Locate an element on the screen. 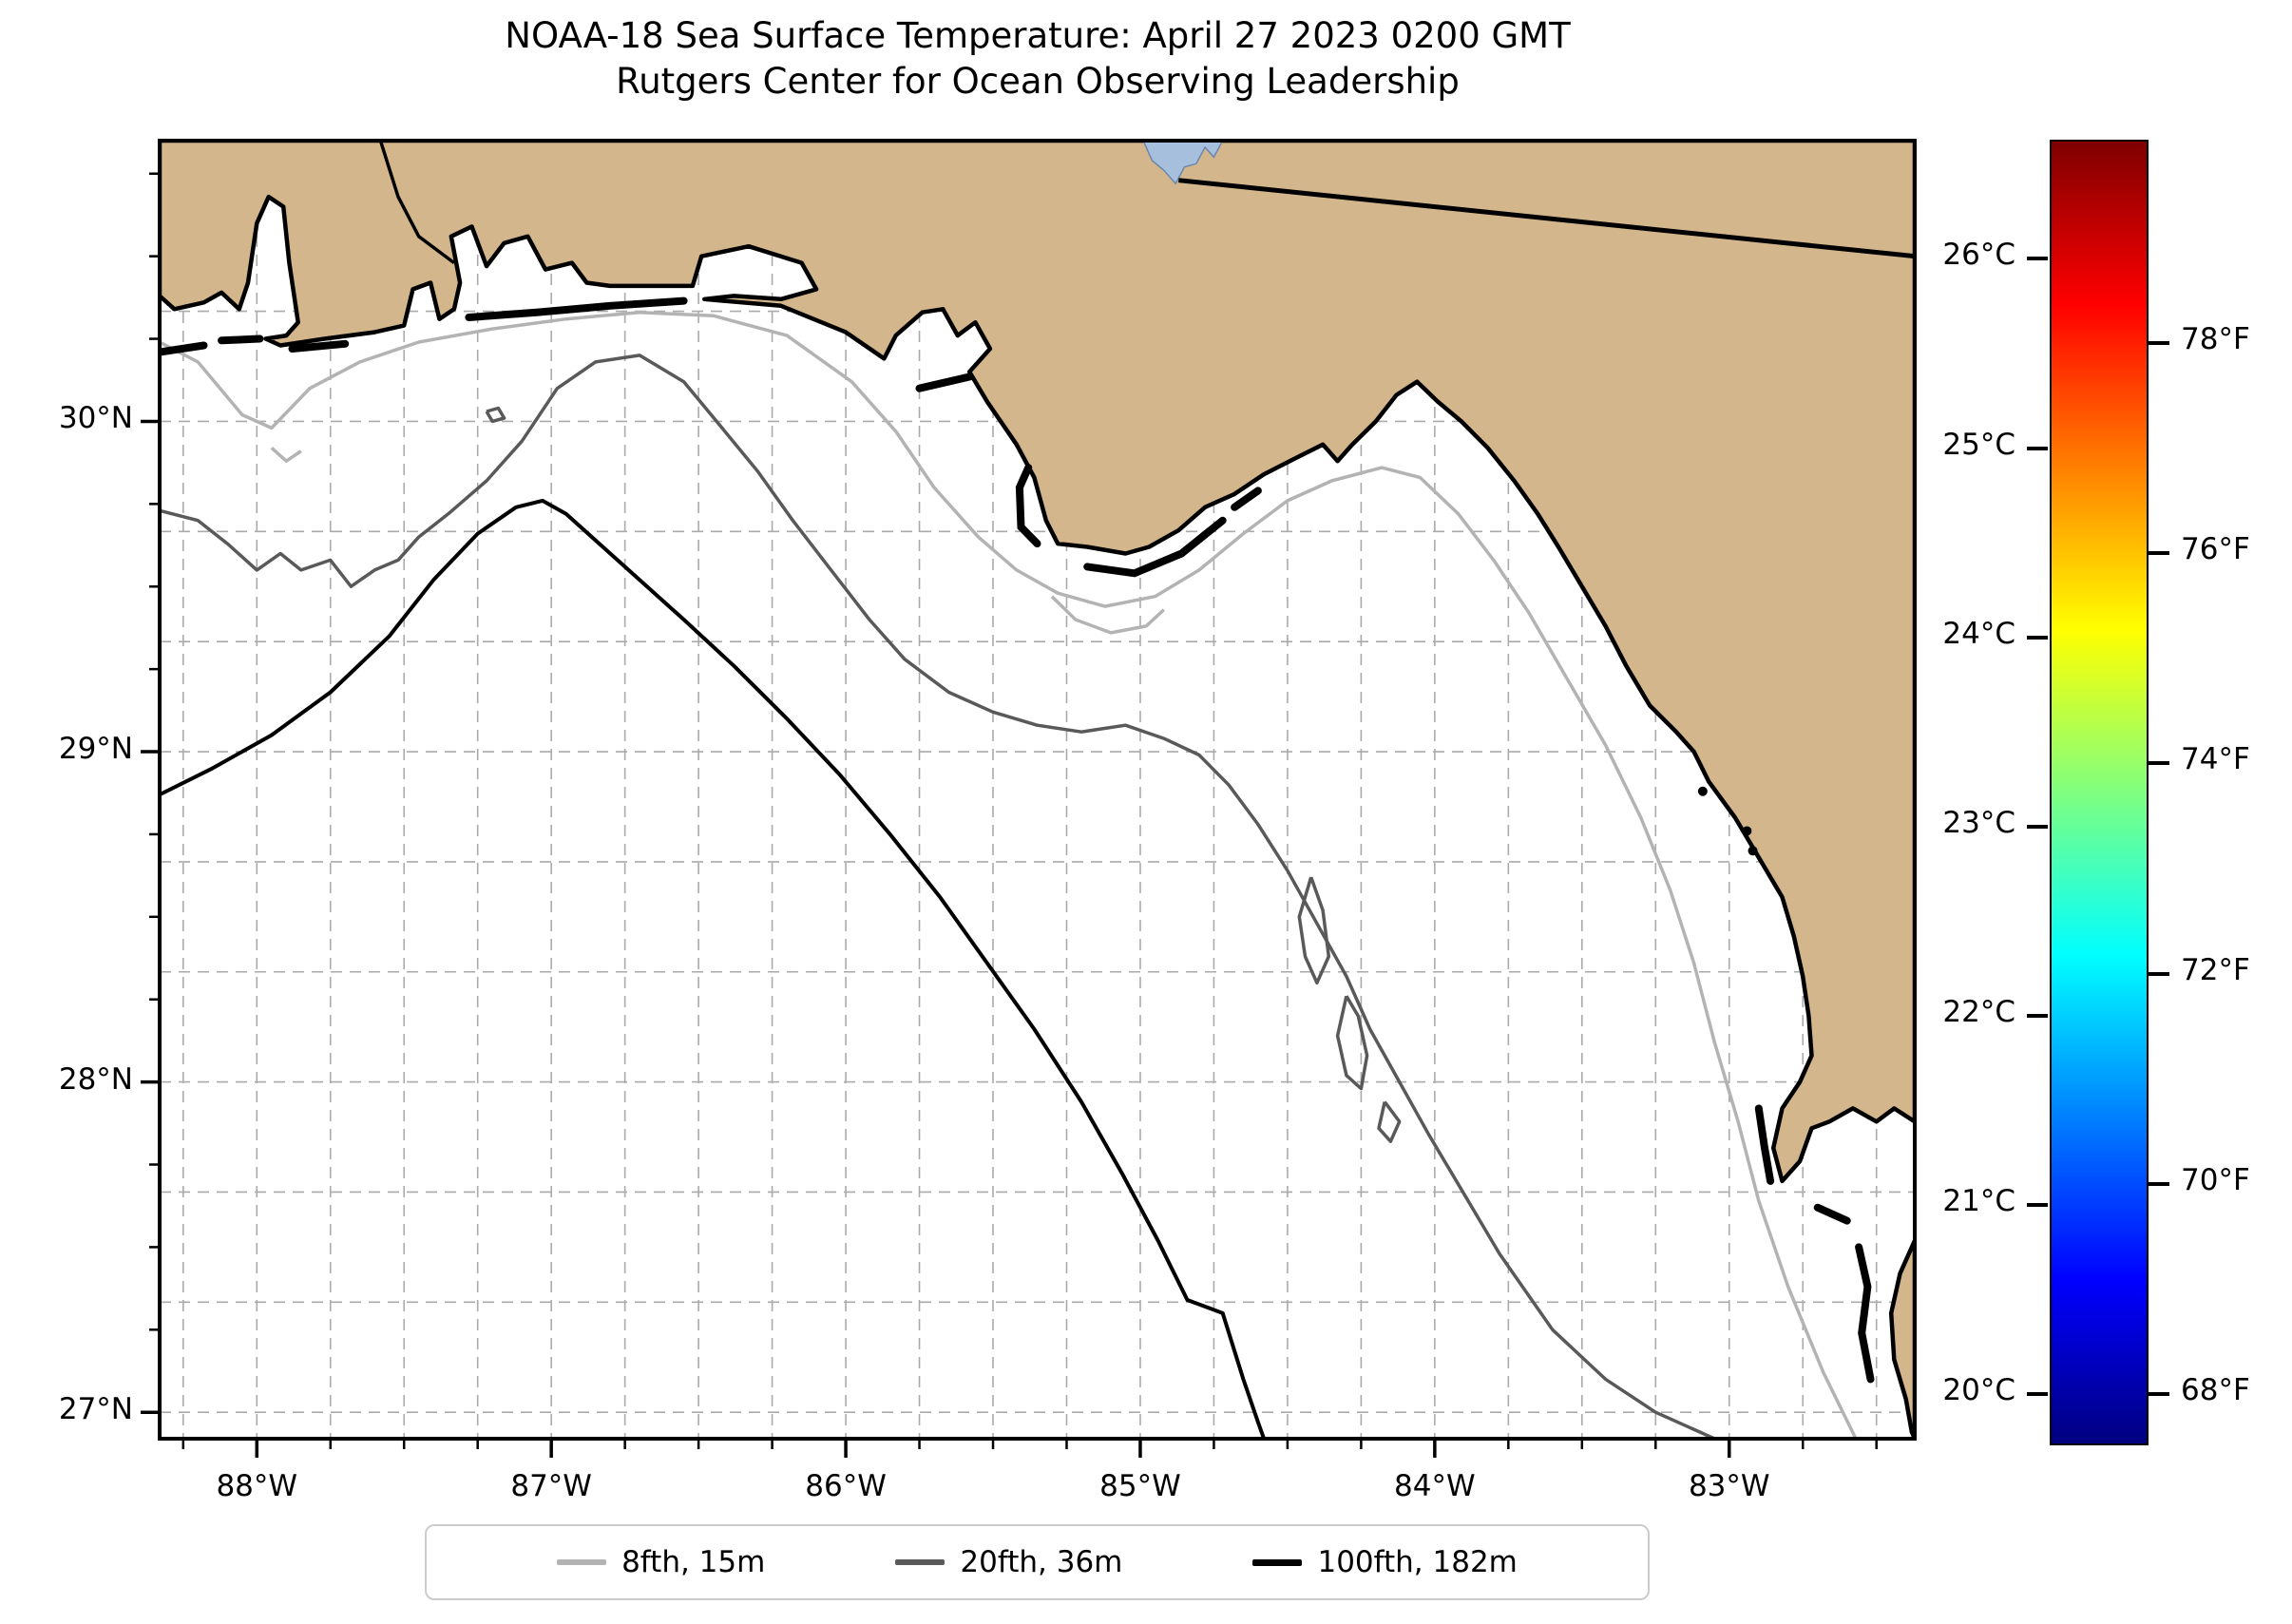 The image size is (2292, 1624). legend-line-20fth-swatch is located at coordinates (920, 1562).